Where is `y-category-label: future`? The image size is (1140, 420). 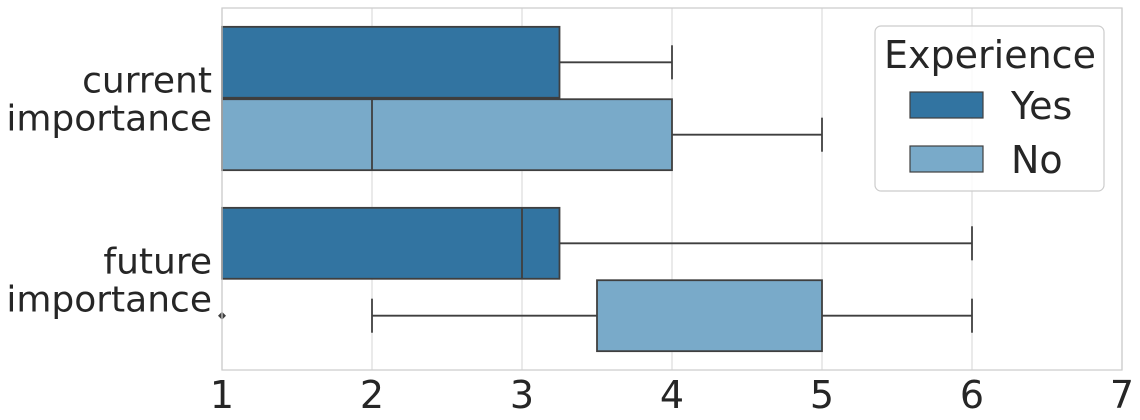
y-category-label: future is located at coordinates (157, 262).